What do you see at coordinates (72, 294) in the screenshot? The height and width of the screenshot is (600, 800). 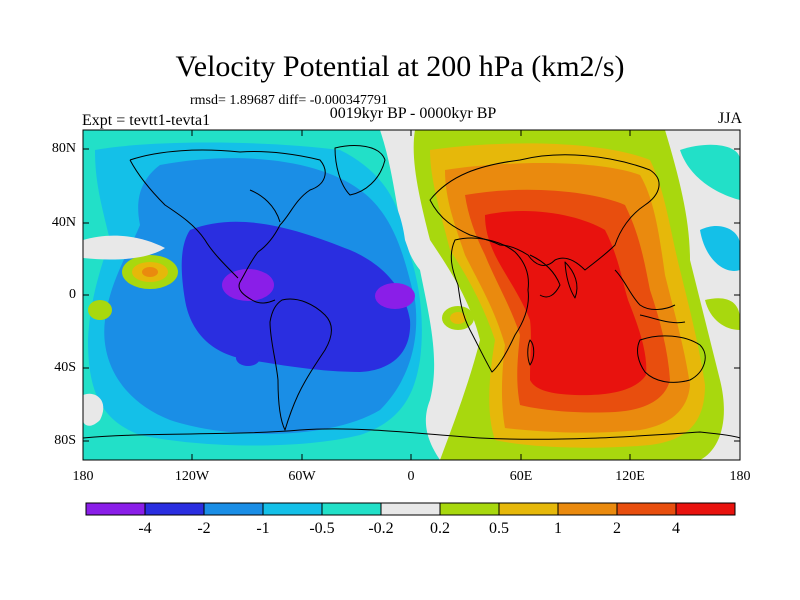 I see `y-tick-0: 0` at bounding box center [72, 294].